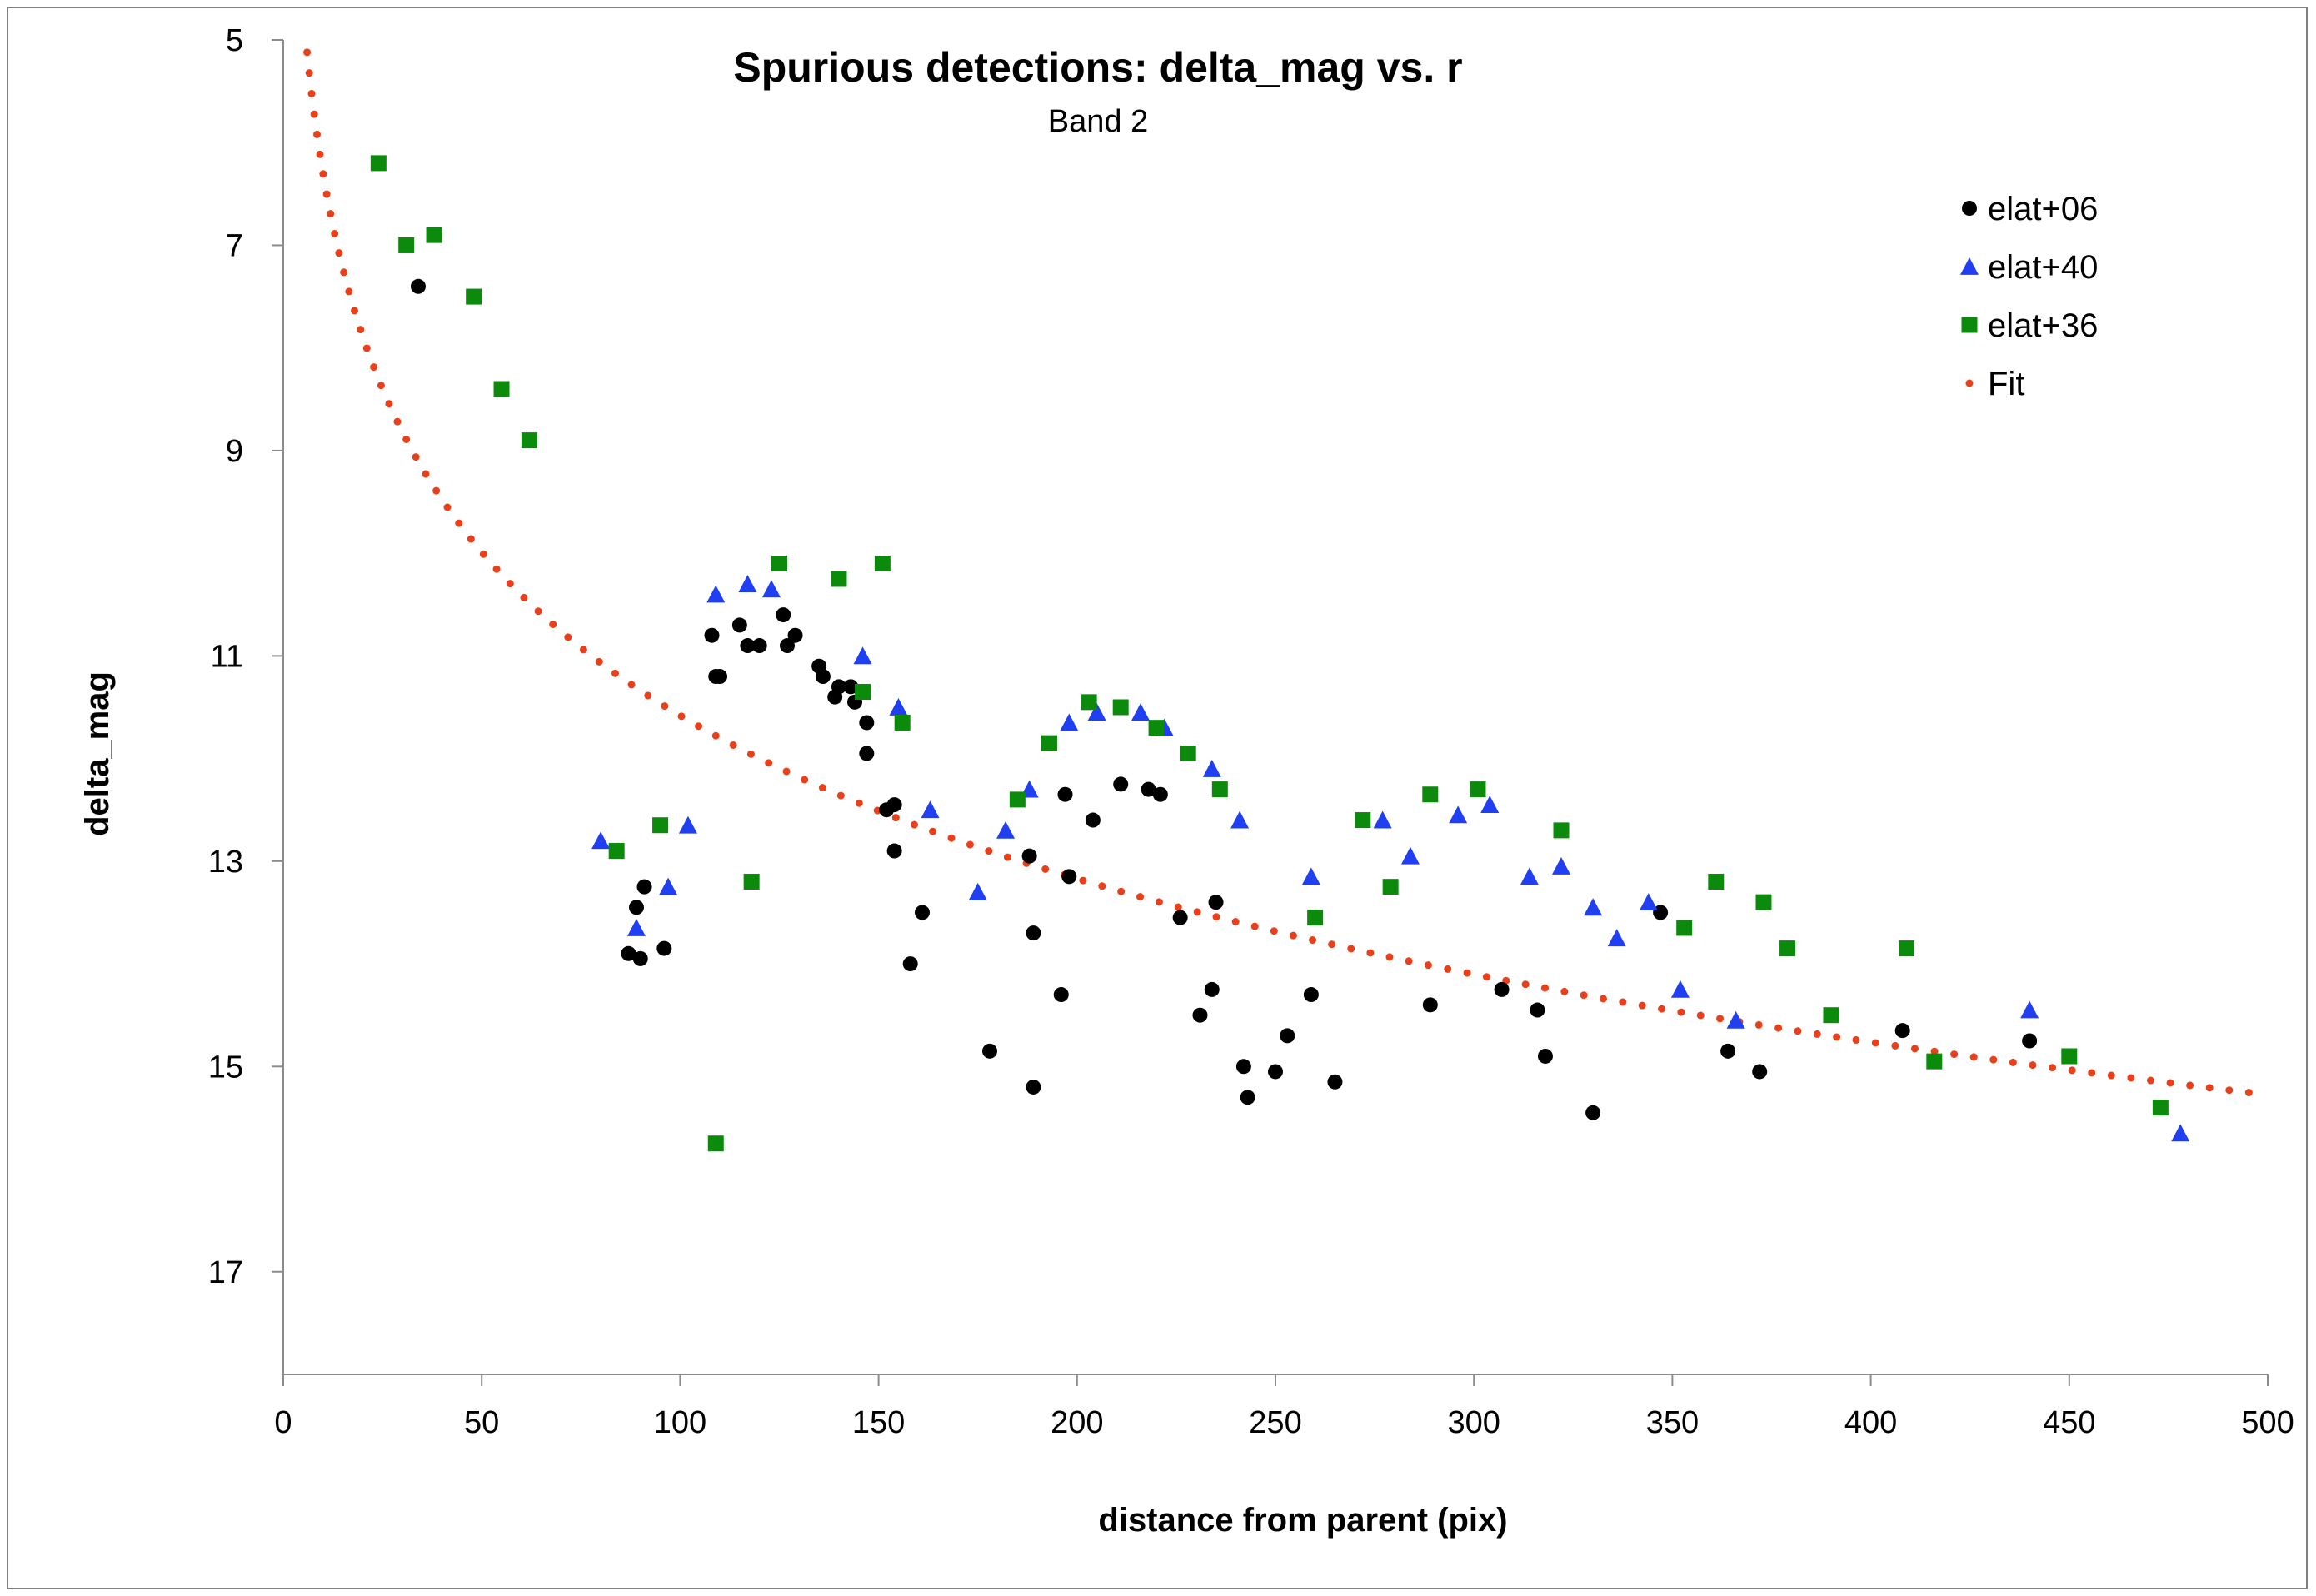  I want to click on legend-label: elat+36, so click(2043, 325).